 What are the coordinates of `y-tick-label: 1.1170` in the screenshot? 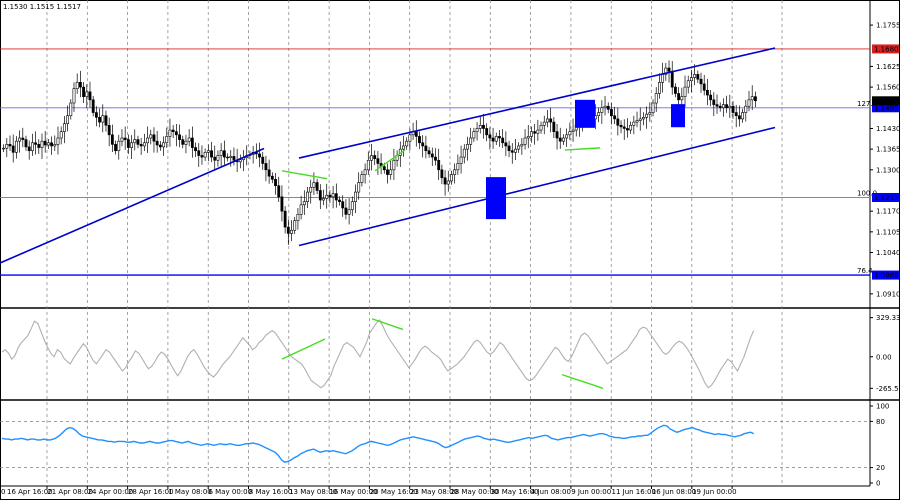 It's located at (888, 212).